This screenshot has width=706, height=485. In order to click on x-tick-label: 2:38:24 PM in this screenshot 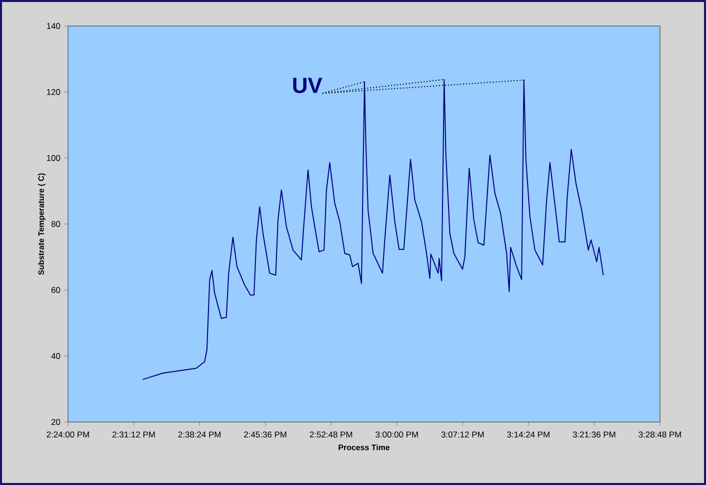, I will do `click(199, 435)`.